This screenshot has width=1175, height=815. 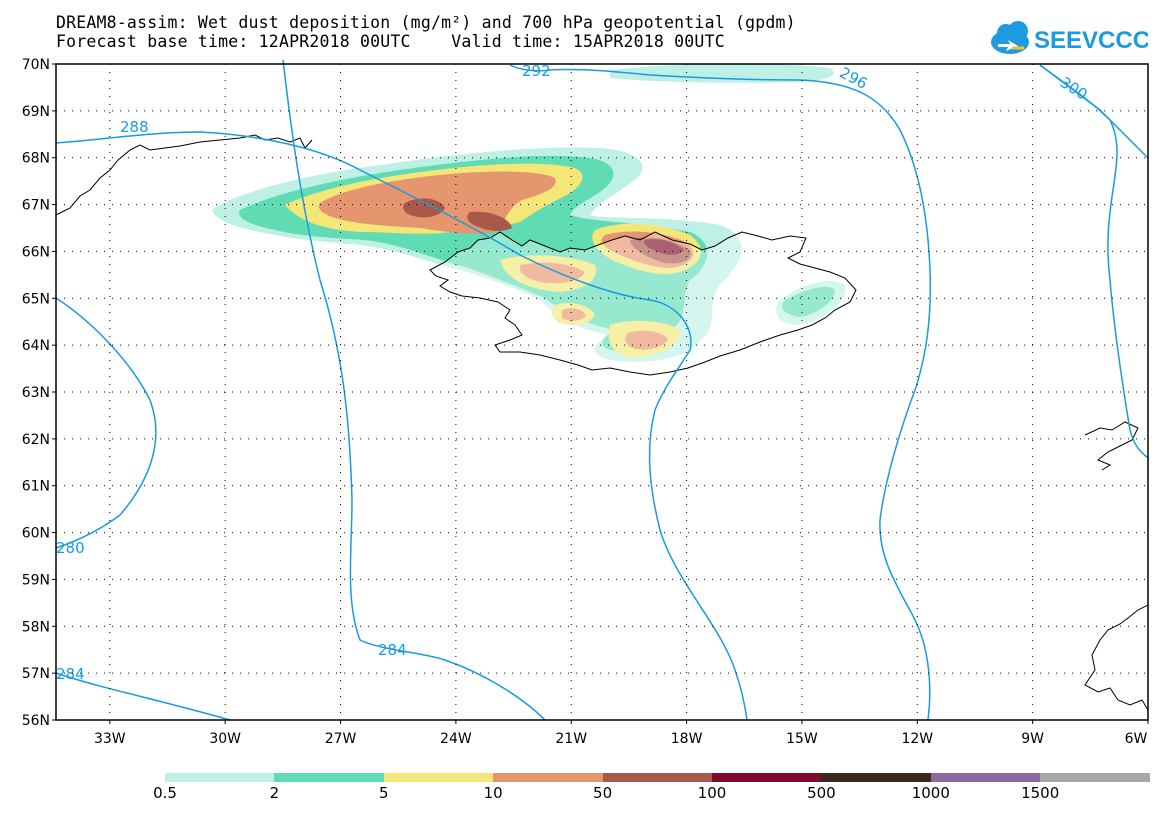 What do you see at coordinates (36, 65) in the screenshot?
I see `lat-label: 70N` at bounding box center [36, 65].